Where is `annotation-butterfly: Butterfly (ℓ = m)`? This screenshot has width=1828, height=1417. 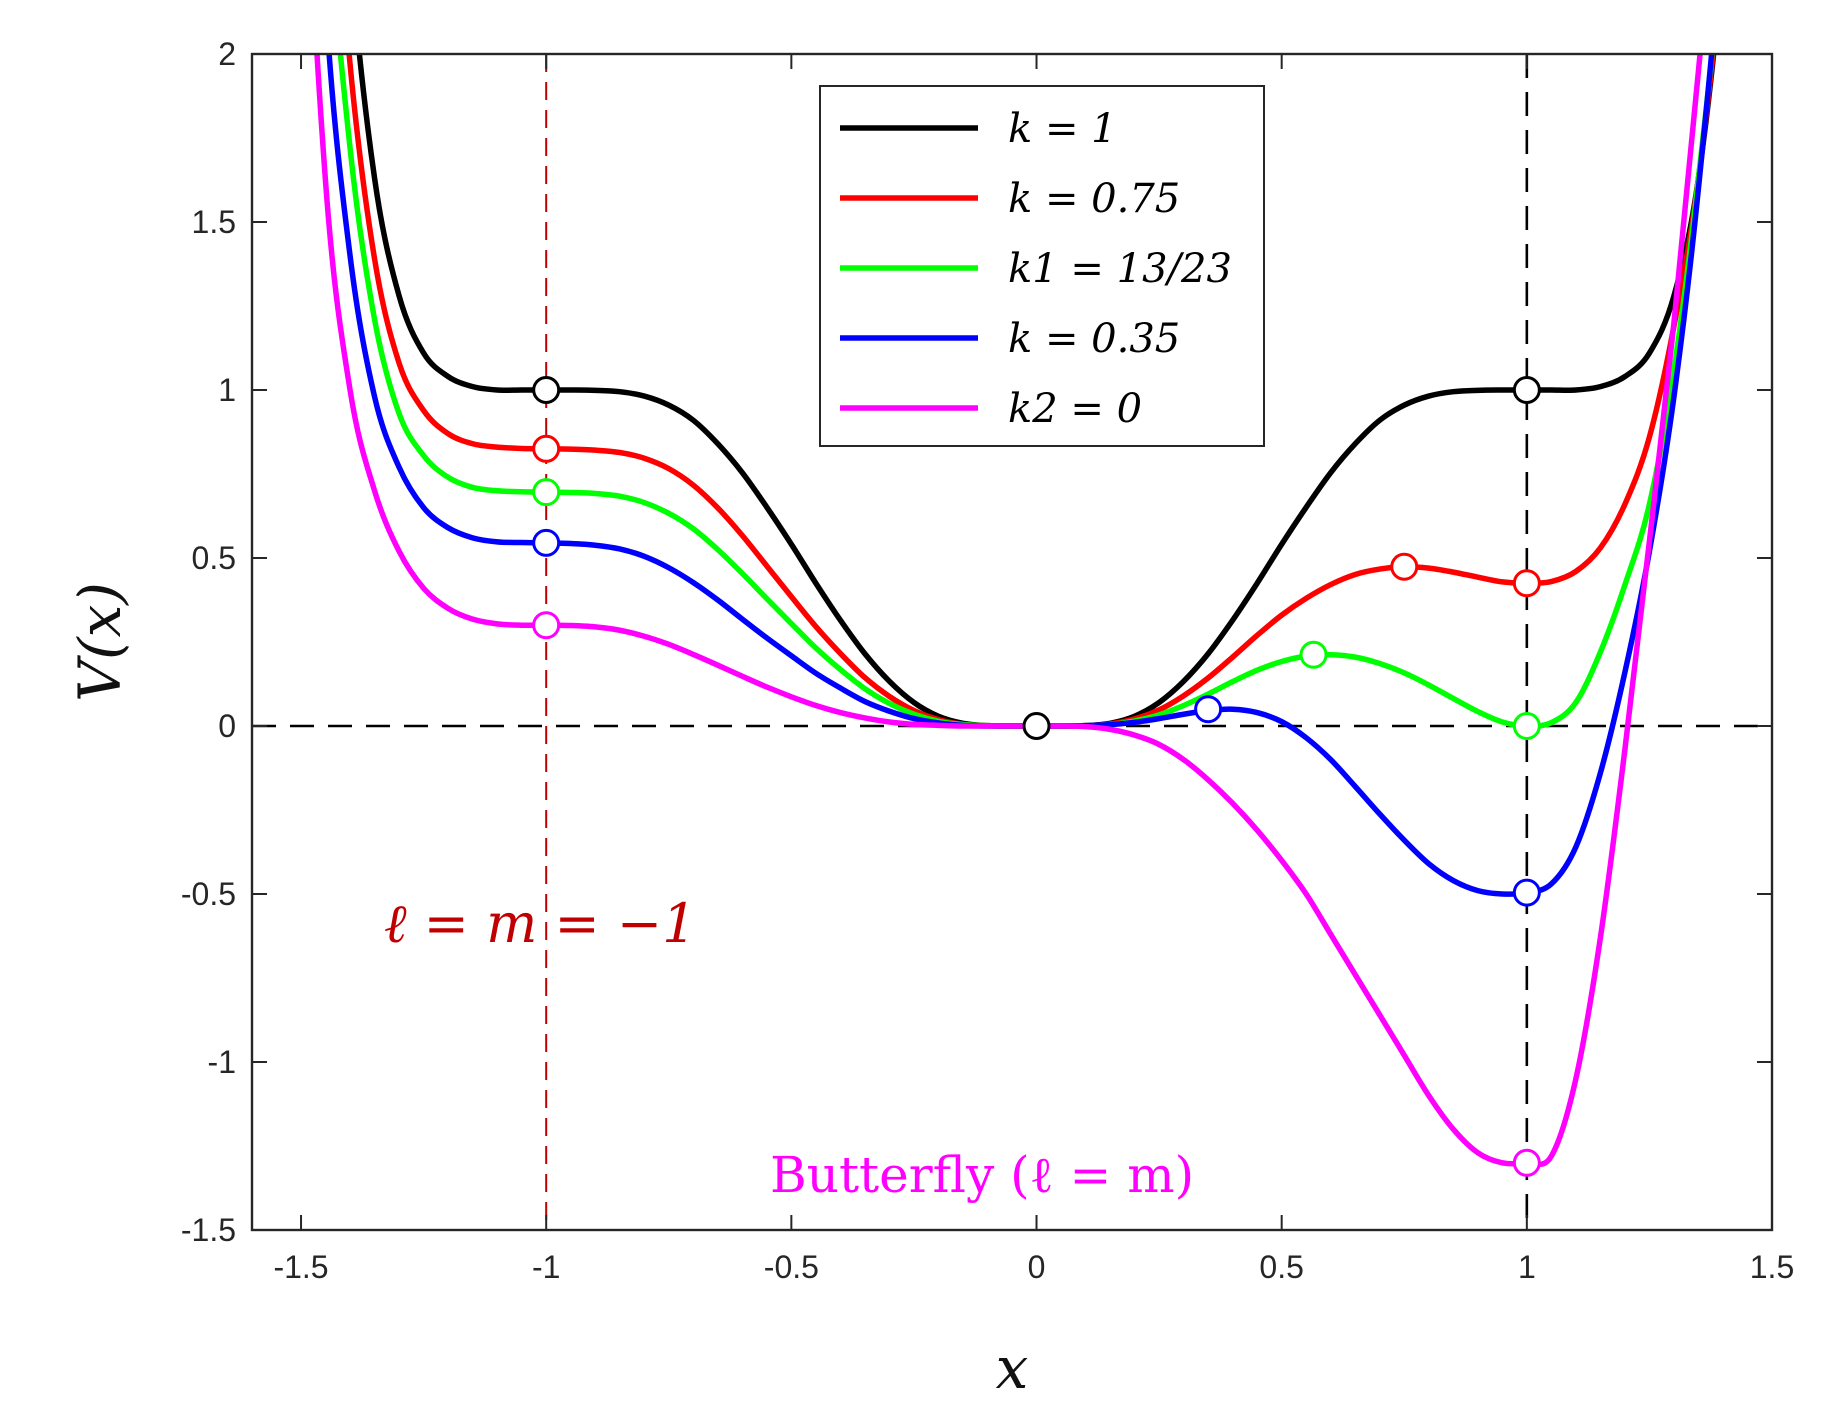
annotation-butterfly: Butterfly (ℓ = m) is located at coordinates (982, 1175).